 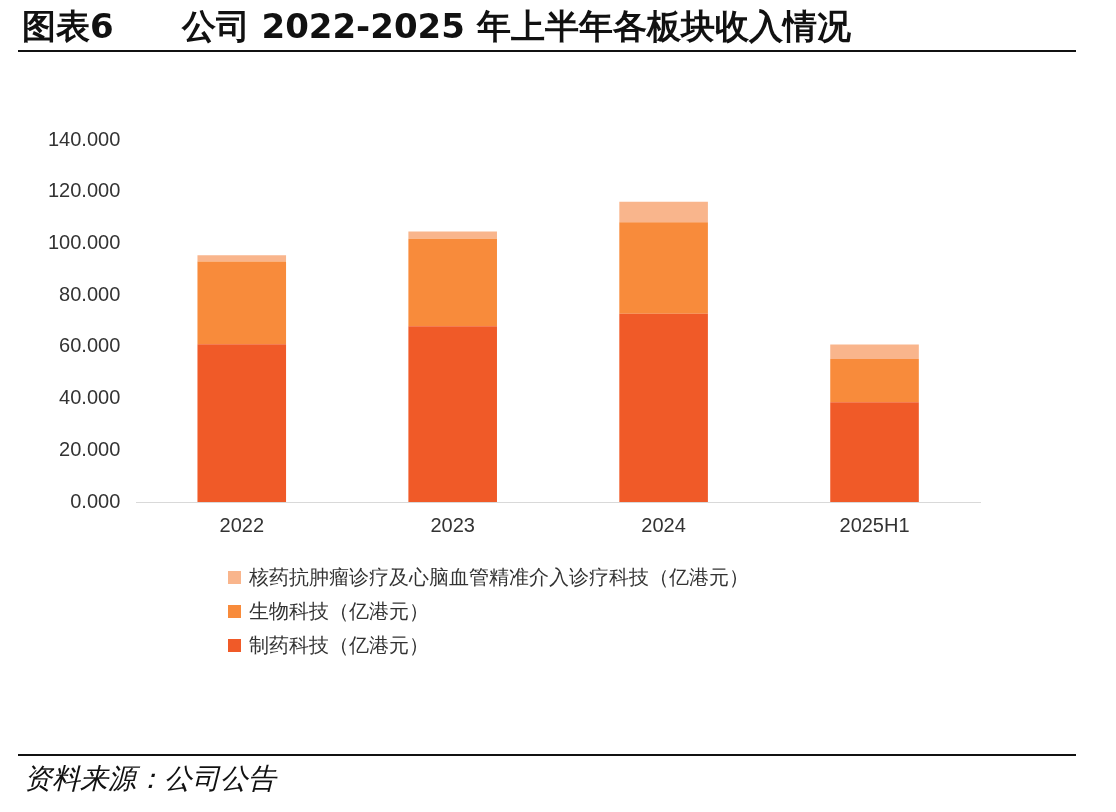 I want to click on x-tick-label: 2025H1, so click(x=874, y=524).